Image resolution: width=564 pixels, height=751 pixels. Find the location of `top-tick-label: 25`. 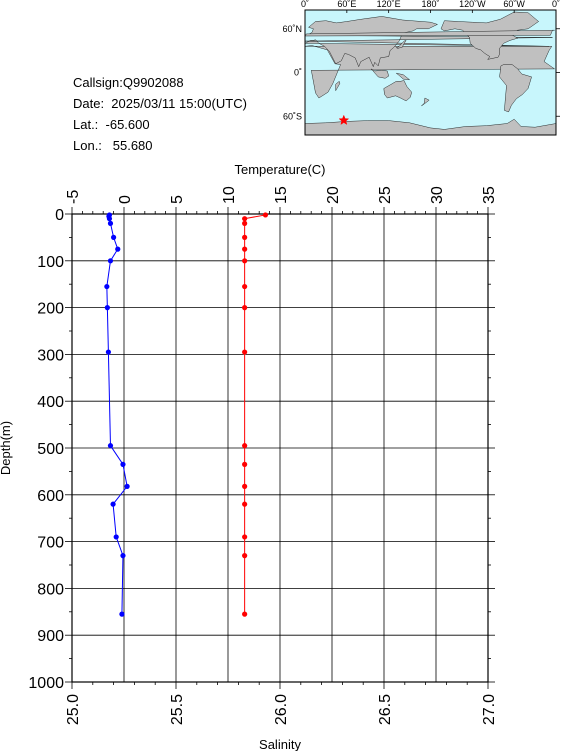

top-tick-label: 25 is located at coordinates (385, 195).